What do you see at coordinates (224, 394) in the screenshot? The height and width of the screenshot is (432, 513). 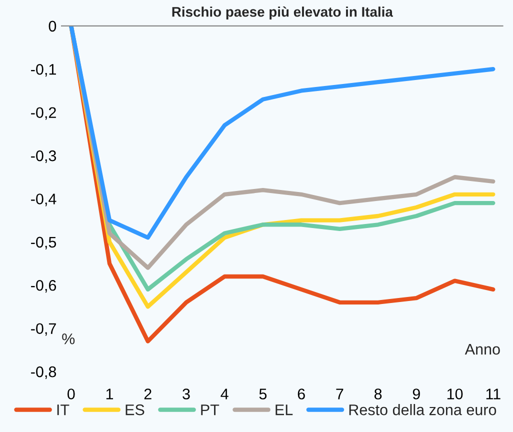 I see `x-tick-label: 4` at bounding box center [224, 394].